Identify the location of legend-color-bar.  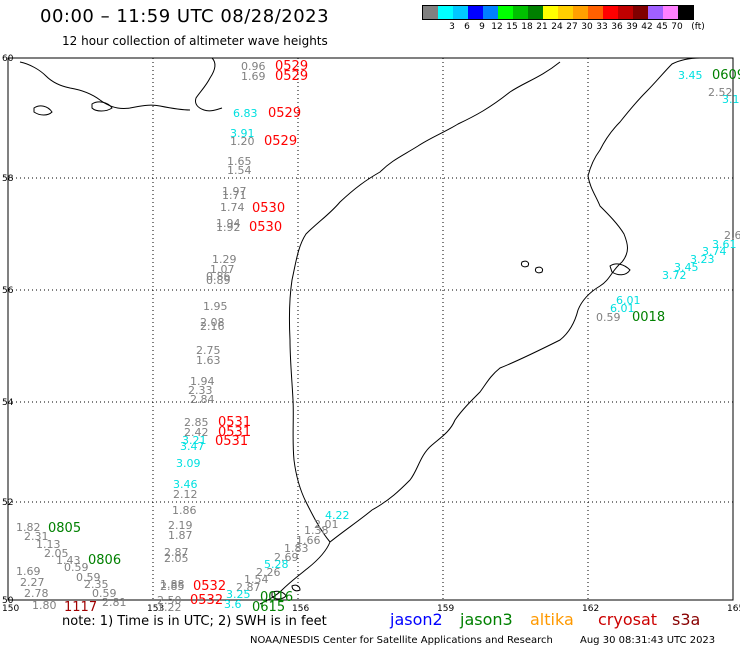
(558, 12).